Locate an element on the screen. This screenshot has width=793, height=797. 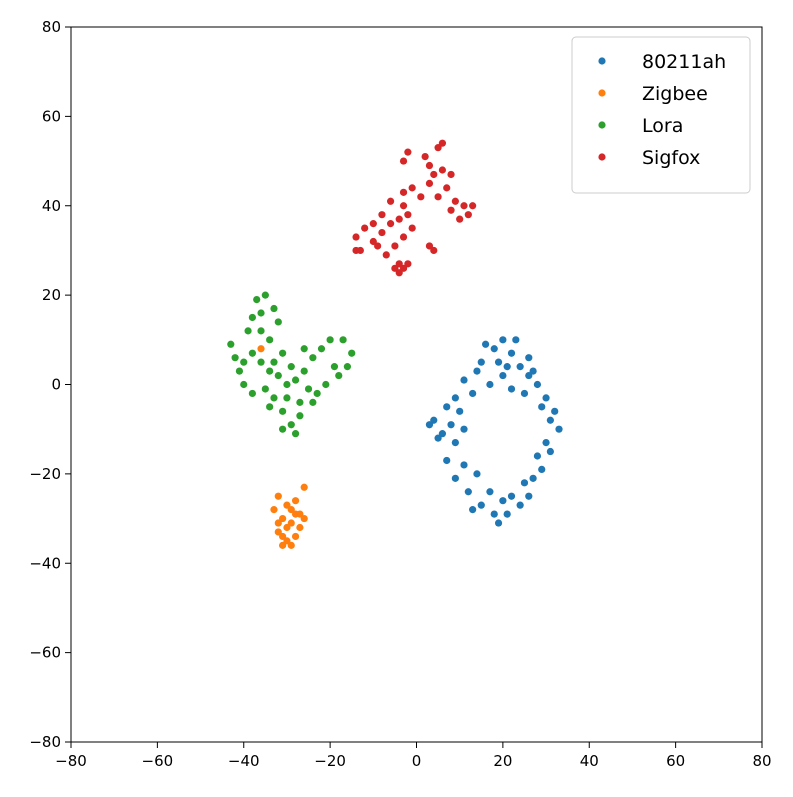
legend: 80211ah Zigbee Lora Sigfox is located at coordinates (661, 115).